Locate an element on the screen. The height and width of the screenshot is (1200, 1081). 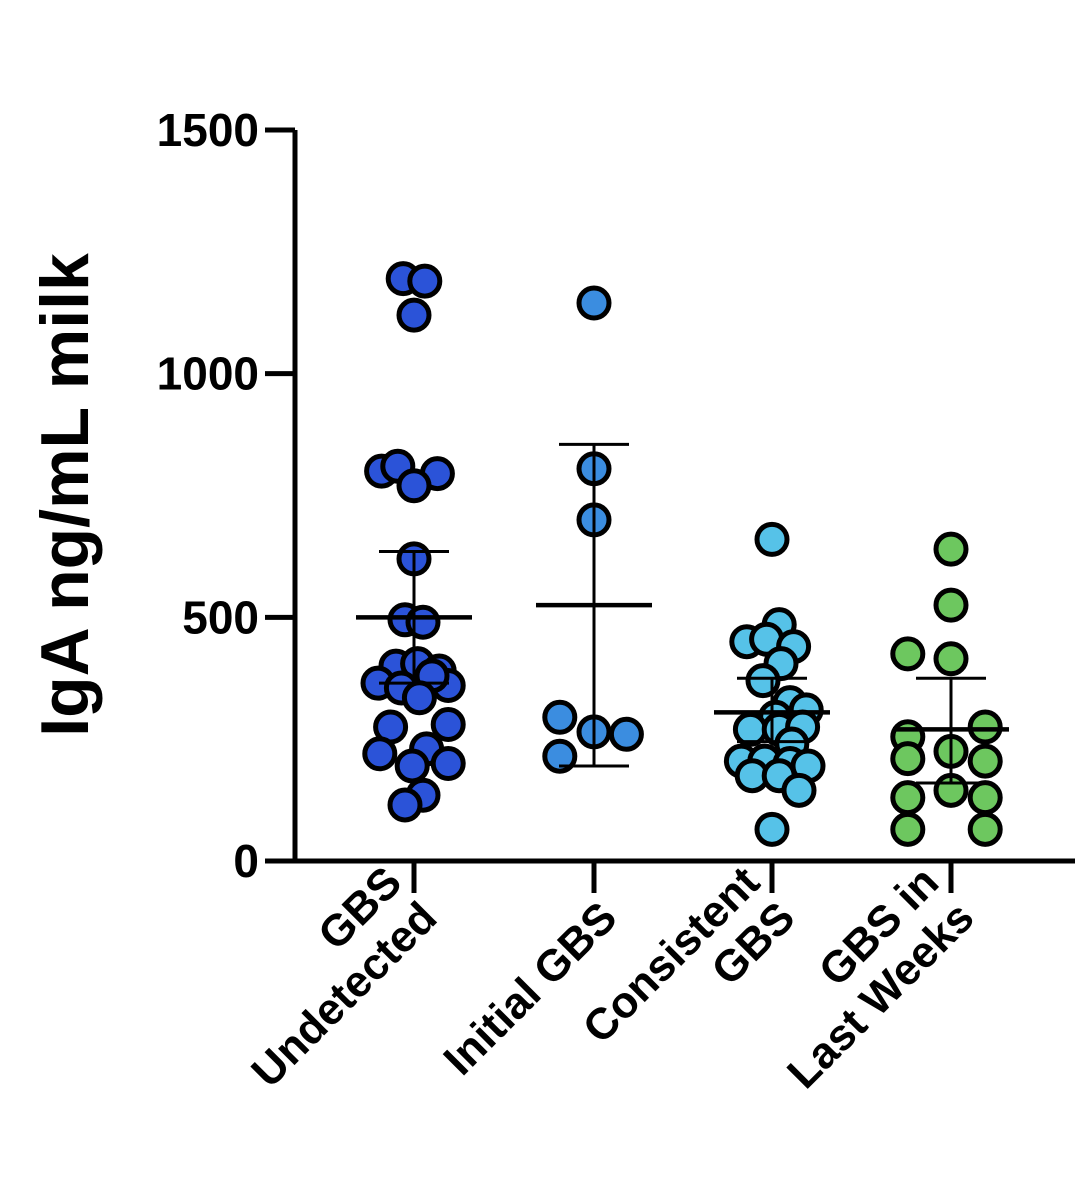
y-tick-label: 1500 is located at coordinates (208, 130).